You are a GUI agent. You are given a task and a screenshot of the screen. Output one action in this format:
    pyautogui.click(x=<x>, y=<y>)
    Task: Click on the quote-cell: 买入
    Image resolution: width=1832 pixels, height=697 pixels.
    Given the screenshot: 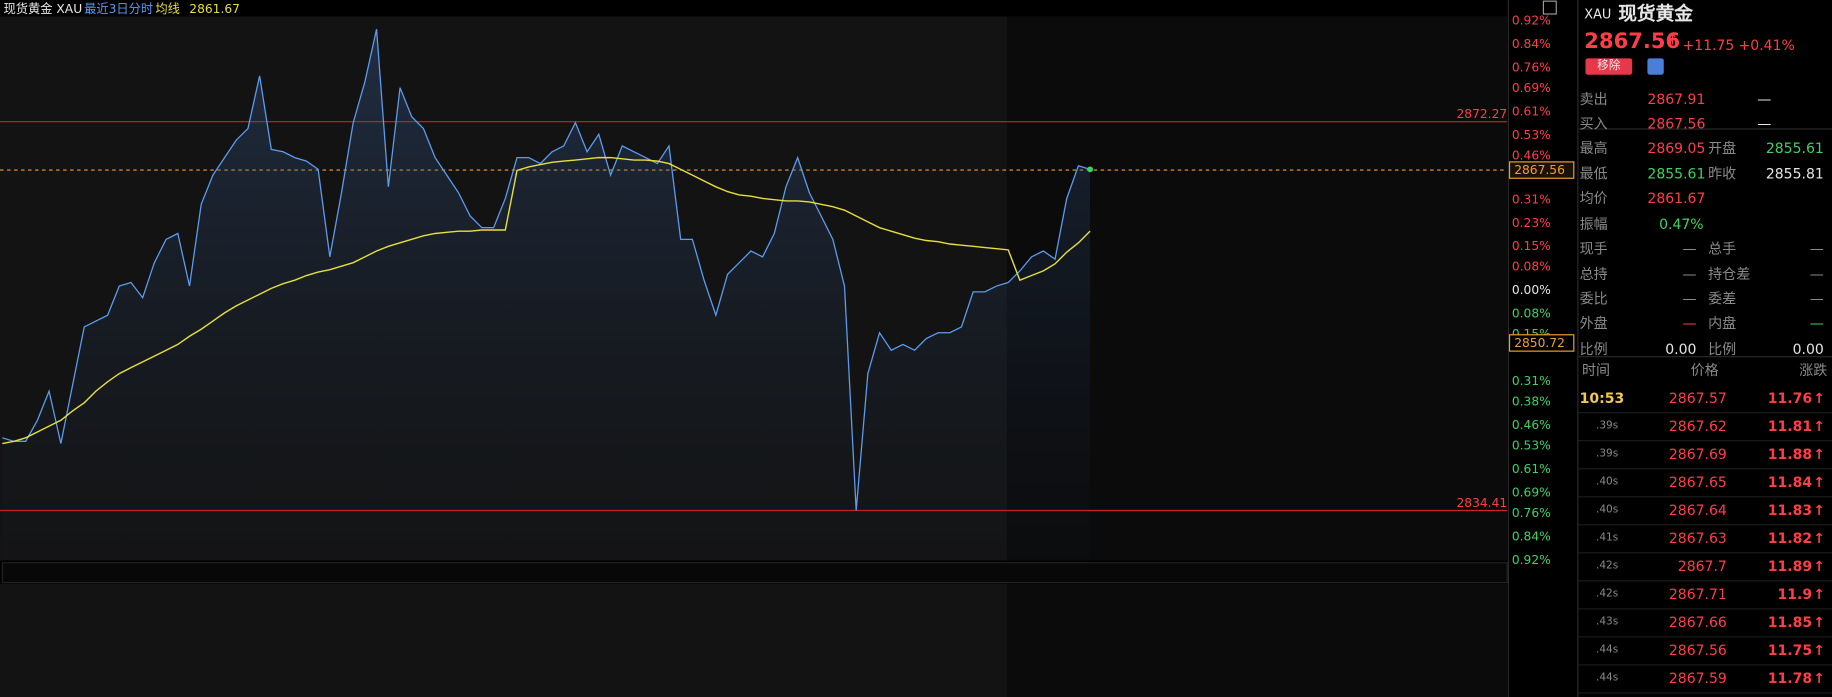 What is the action you would take?
    pyautogui.click(x=1593, y=123)
    